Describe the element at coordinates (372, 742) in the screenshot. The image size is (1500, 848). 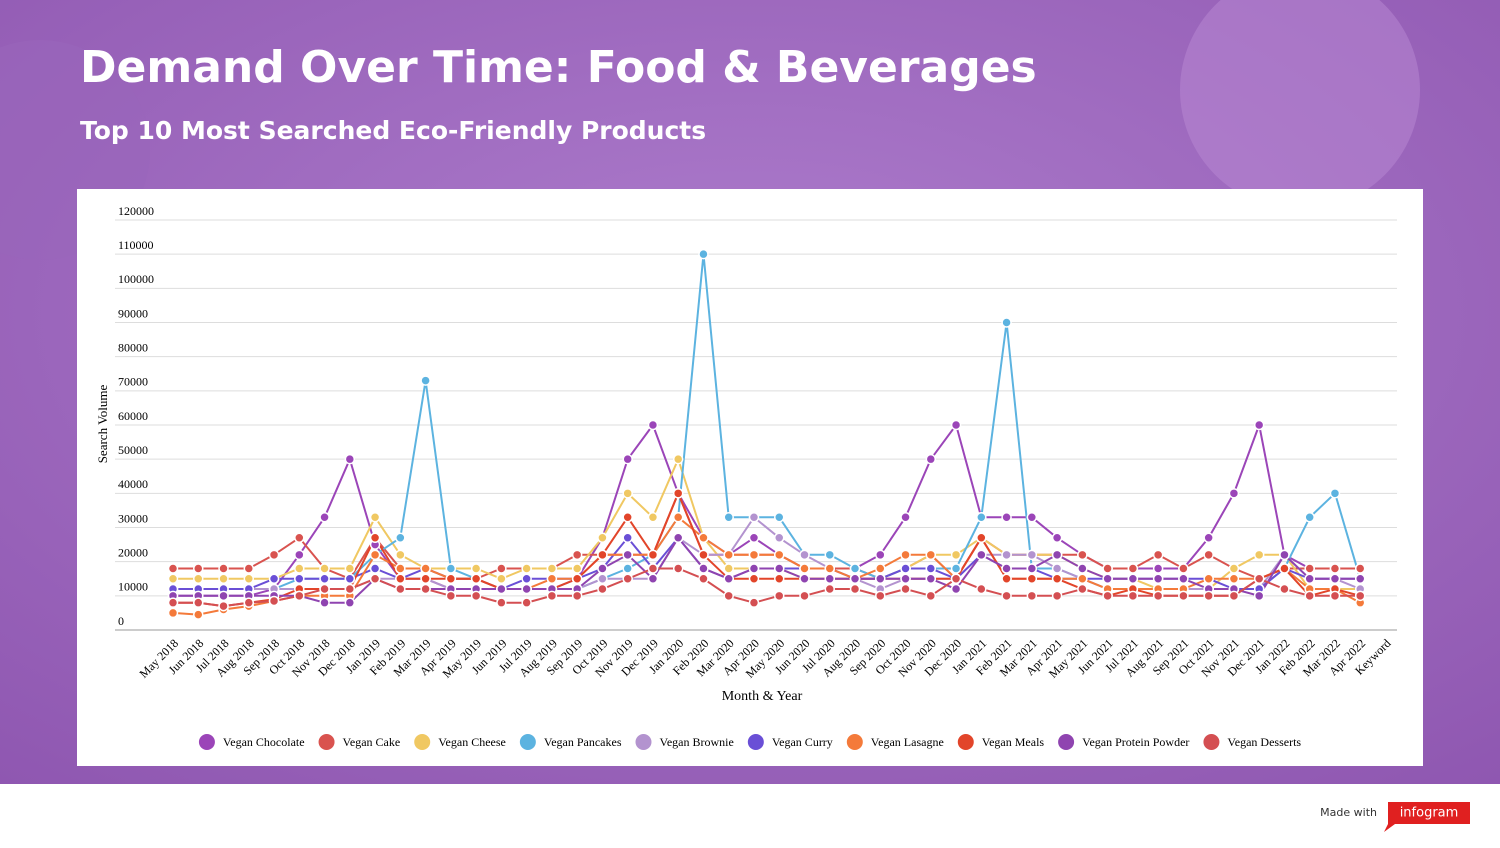
I see `legend-label: Vegan Cake` at that location.